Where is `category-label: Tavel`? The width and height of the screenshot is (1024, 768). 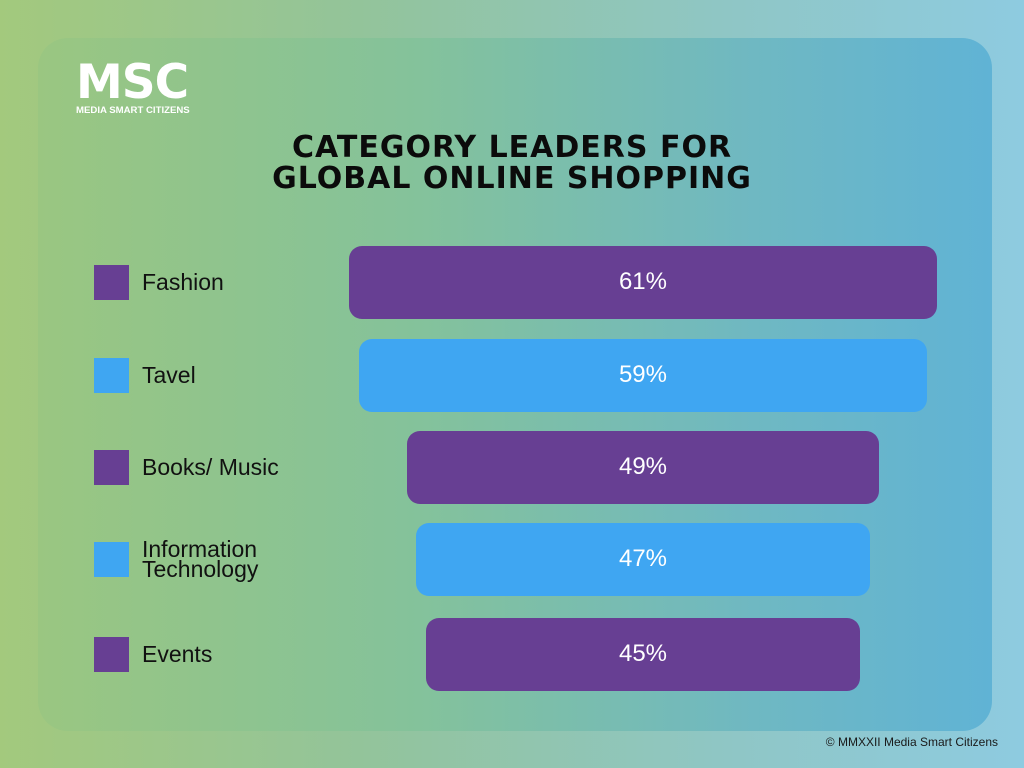 category-label: Tavel is located at coordinates (242, 375).